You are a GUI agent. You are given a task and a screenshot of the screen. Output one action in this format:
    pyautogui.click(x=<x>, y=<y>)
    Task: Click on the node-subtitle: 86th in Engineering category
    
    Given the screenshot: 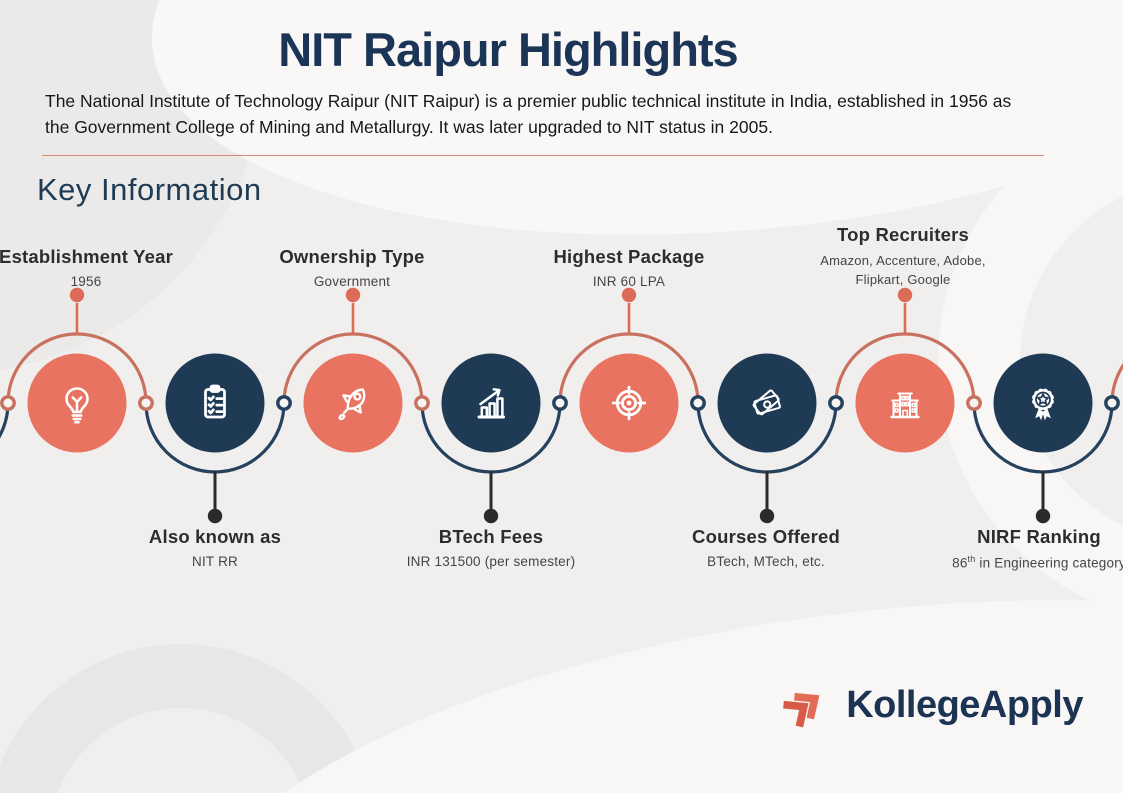 What is the action you would take?
    pyautogui.click(x=1037, y=562)
    